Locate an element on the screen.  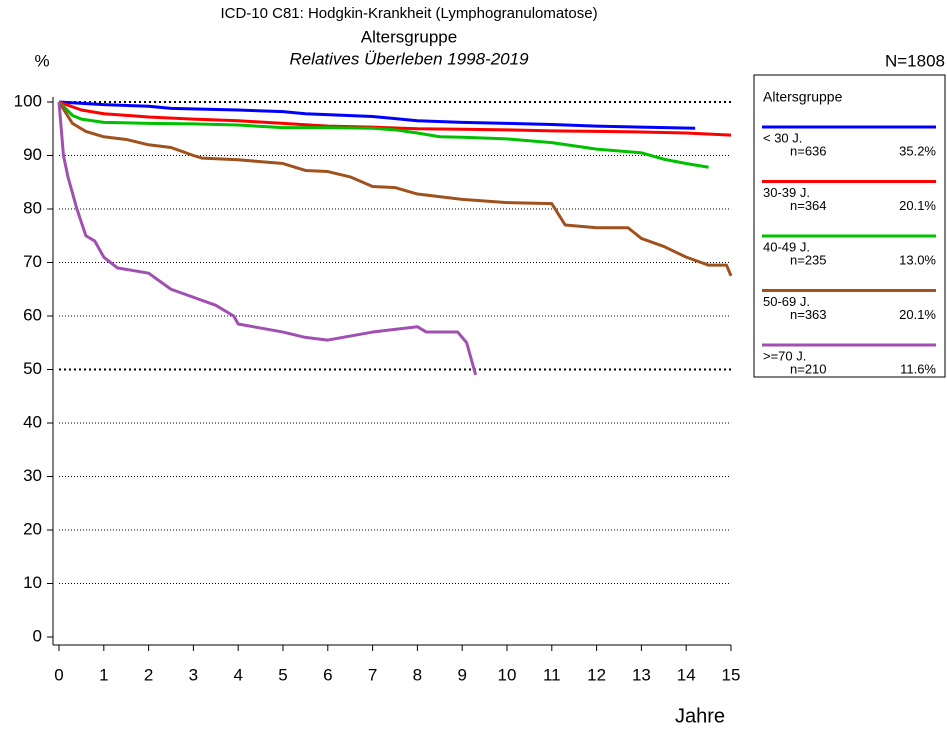
legend-label: 30-39 J. is located at coordinates (786, 192).